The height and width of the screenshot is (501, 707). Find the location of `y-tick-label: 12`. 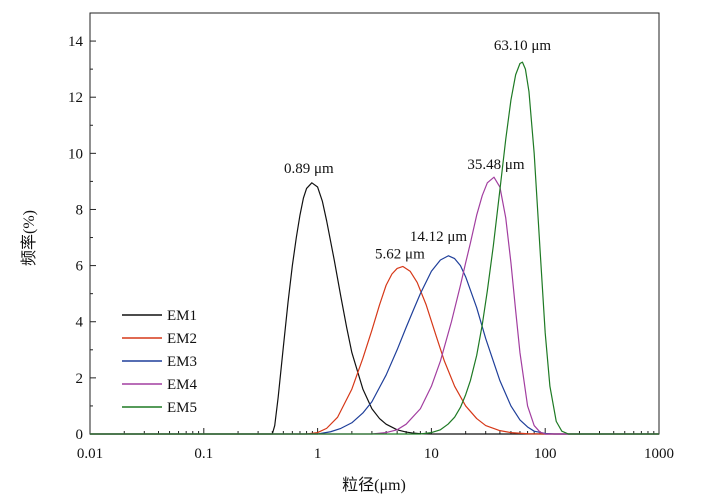

y-tick-label: 12 is located at coordinates (75, 98).